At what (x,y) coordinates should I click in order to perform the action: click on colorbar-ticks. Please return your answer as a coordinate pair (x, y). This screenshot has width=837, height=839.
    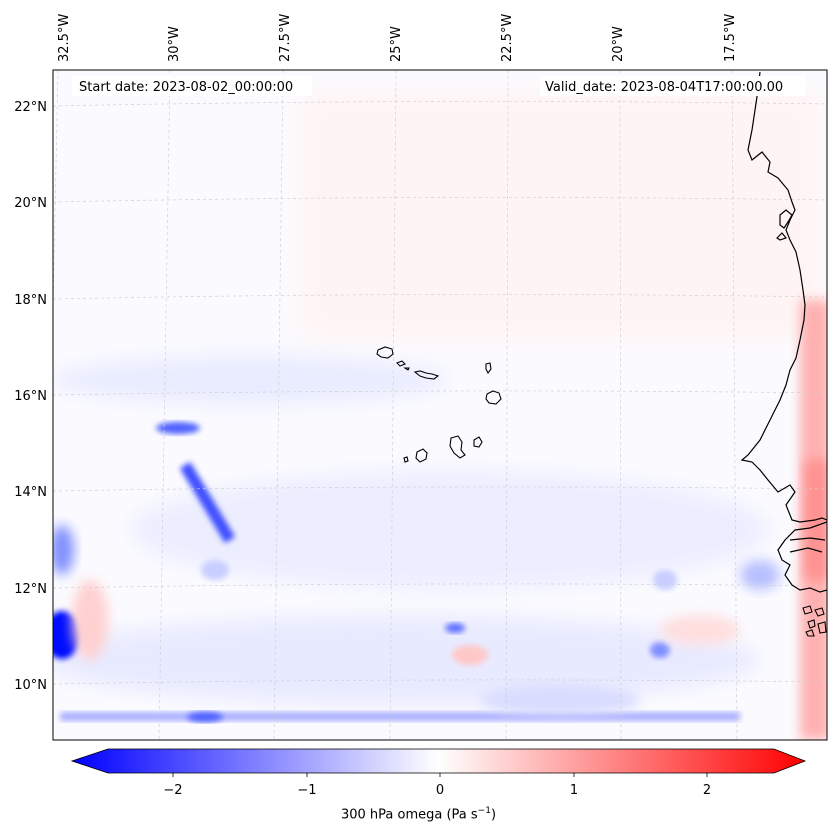
    Looking at the image, I should click on (440, 775).